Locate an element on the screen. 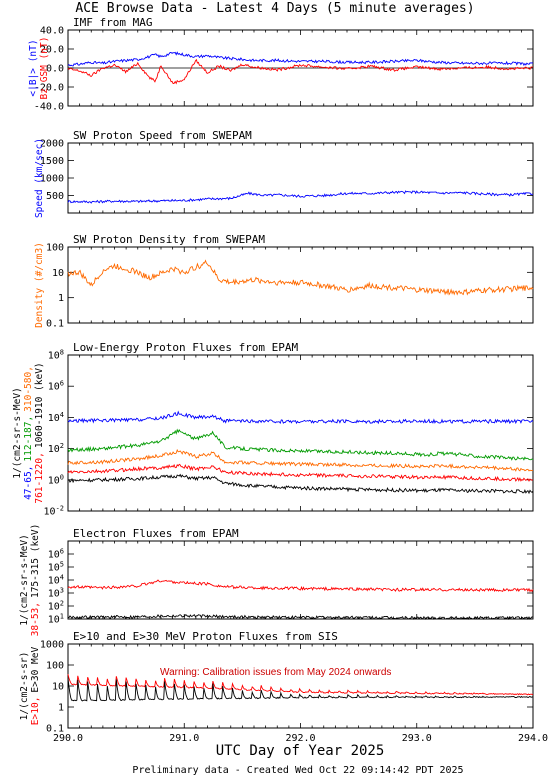  x-tick-label: 293.0 is located at coordinates (417, 738).